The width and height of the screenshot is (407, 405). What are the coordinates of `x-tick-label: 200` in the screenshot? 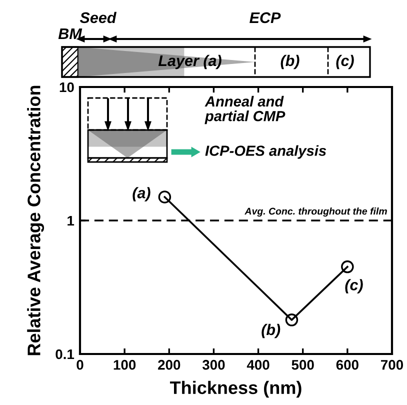 It's located at (169, 365).